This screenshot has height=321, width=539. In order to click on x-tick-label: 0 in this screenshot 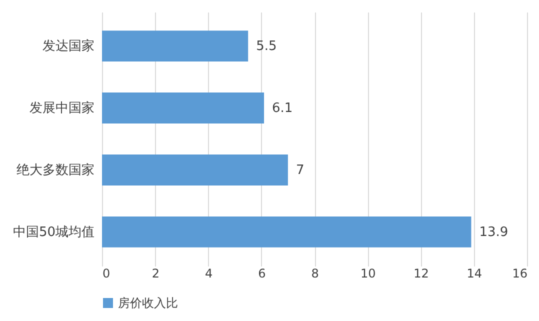, I will do `click(106, 273)`.